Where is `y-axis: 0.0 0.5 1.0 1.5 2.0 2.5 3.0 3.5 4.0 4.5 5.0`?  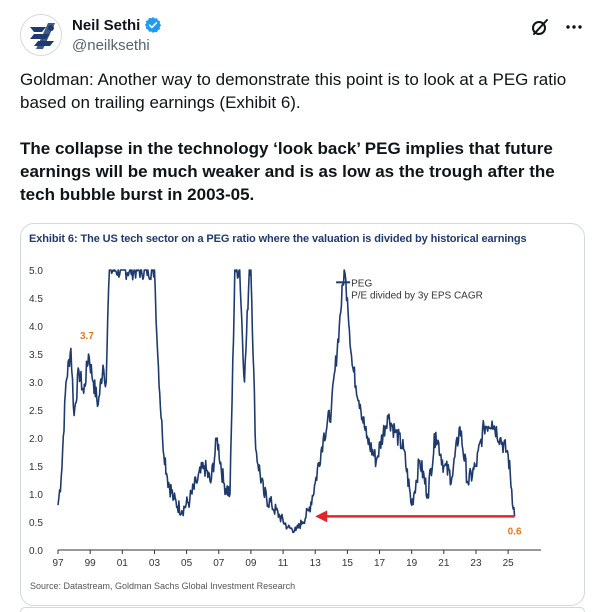 y-axis: 0.0 0.5 1.0 1.5 2.0 2.5 3.0 3.5 4.0 4.5 5.0 is located at coordinates (36, 411).